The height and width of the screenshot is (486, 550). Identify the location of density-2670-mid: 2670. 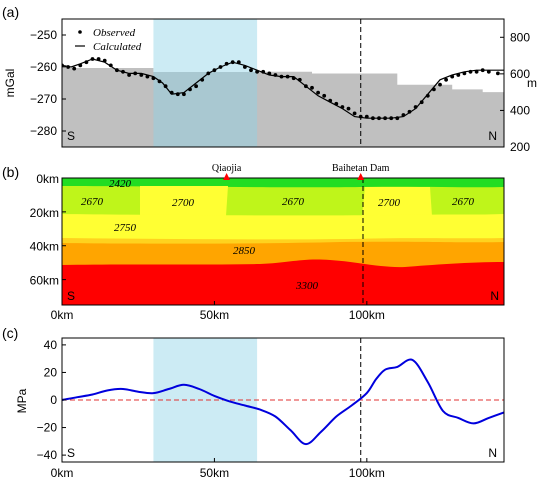
(293, 202).